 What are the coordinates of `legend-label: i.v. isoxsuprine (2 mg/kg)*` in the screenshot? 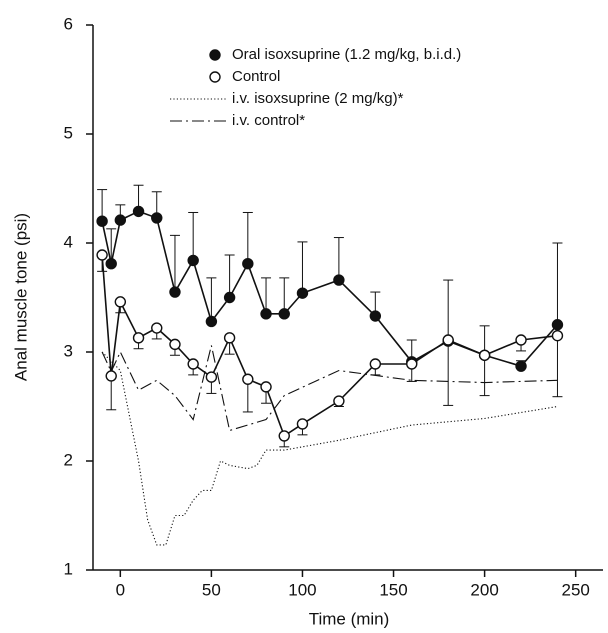 It's located at (318, 98).